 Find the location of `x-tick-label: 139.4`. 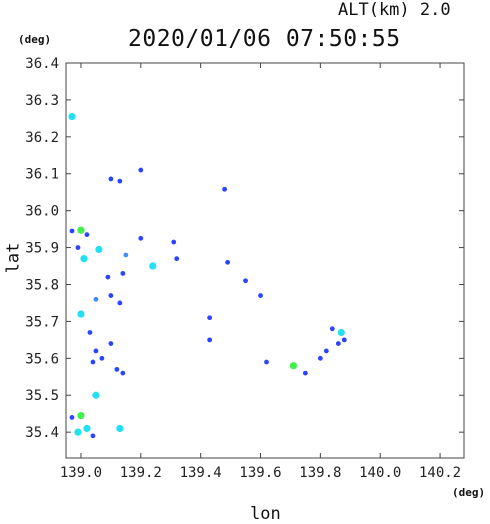

x-tick-label: 139.4 is located at coordinates (201, 473).